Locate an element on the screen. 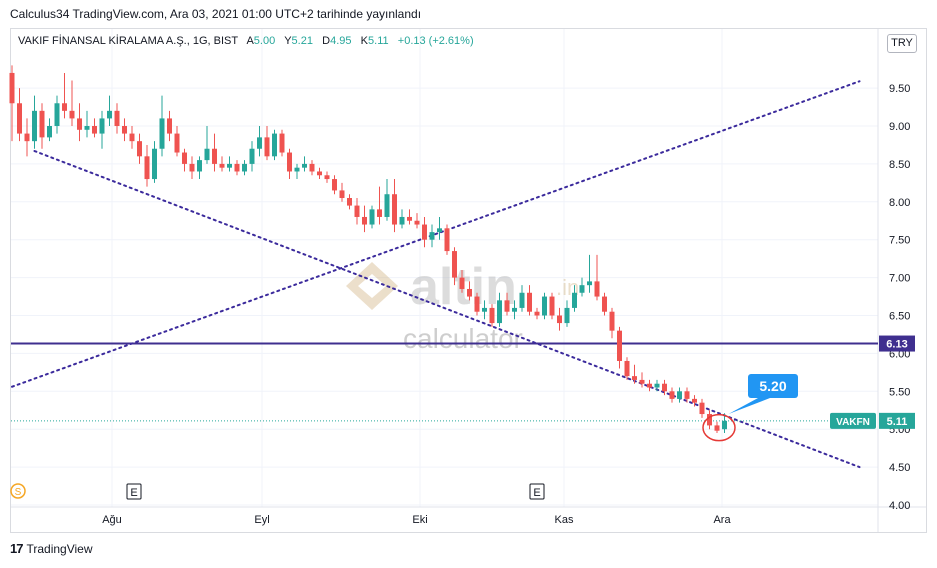 This screenshot has width=937, height=568. symbol-name: VAKIF FİNANSAL KİRALAMA A.Ş., 1G, BIST is located at coordinates (128, 41).